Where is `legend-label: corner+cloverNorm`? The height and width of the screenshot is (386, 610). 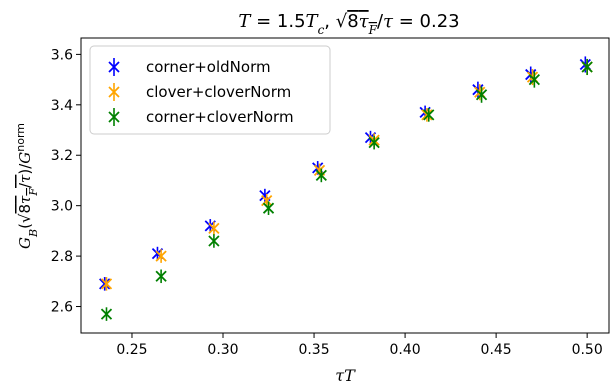
legend-label: corner+cloverNorm is located at coordinates (220, 117).